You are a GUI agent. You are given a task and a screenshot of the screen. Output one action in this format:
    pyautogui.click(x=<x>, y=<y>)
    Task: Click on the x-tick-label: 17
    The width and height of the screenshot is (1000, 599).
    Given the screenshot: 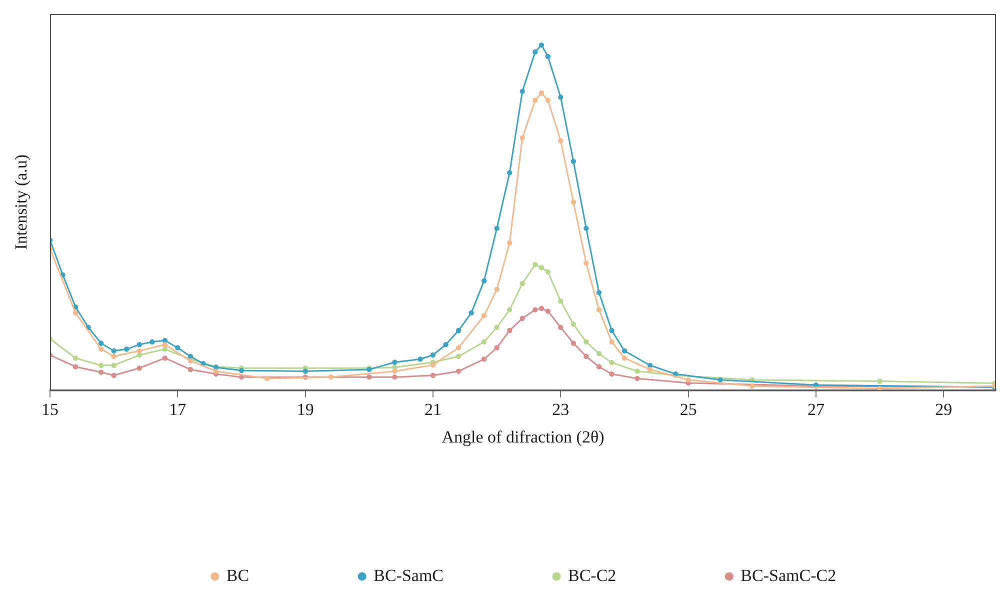 What is the action you would take?
    pyautogui.click(x=178, y=409)
    